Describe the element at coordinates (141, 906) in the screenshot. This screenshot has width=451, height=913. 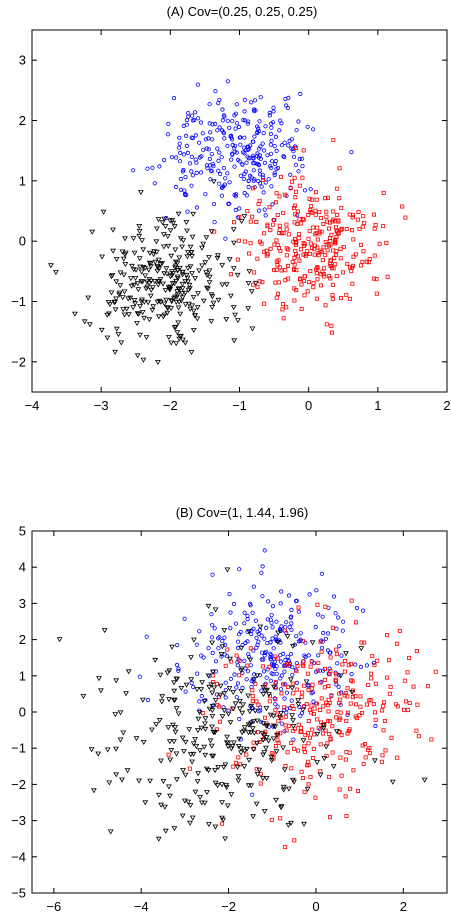
I see `panel-b-x-tick-label: −4` at that location.